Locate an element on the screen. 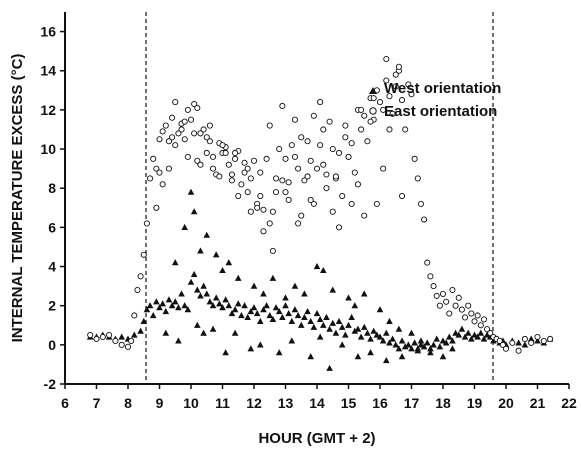 This screenshot has width=581, height=450. x-tick-label: 13 is located at coordinates (286, 403).